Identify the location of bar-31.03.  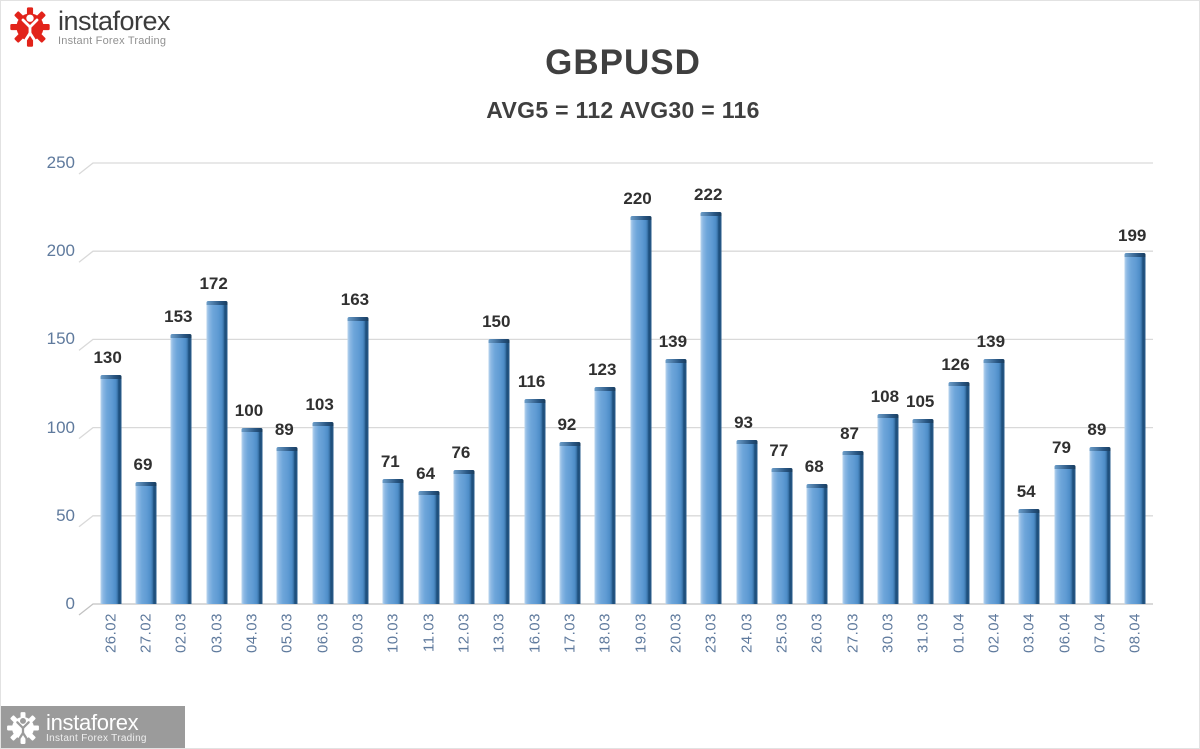
(923, 511).